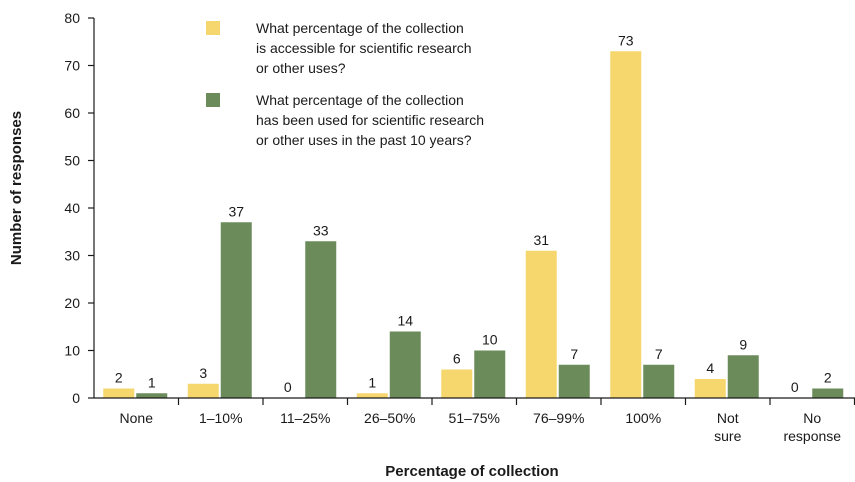 The height and width of the screenshot is (482, 855). Describe the element at coordinates (72, 351) in the screenshot. I see `y-tick-label: 10` at that location.